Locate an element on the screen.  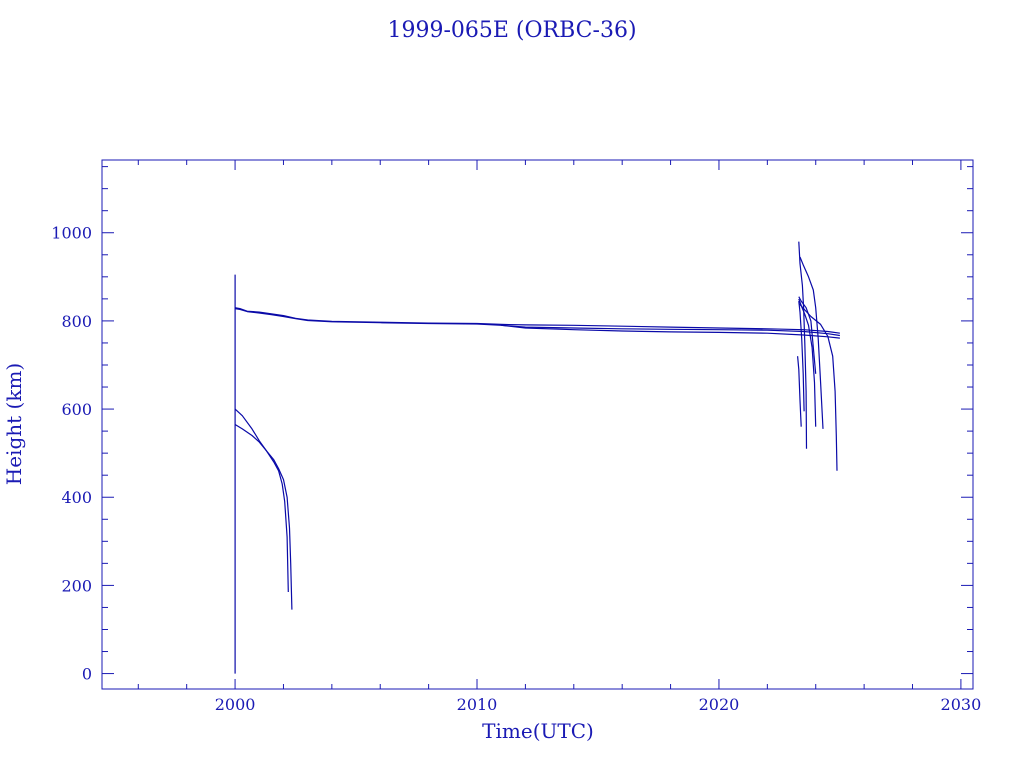
x-tick-label: 2030 is located at coordinates (961, 704).